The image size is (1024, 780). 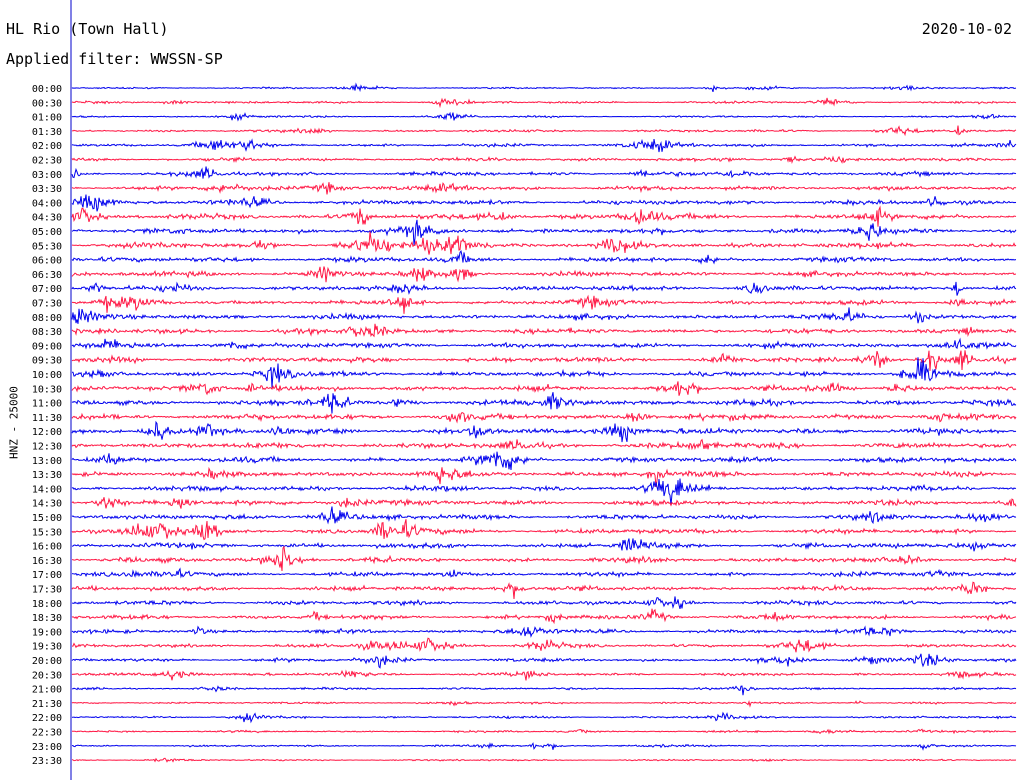 What do you see at coordinates (47, 389) in the screenshot?
I see `time-tick-label: 10:30` at bounding box center [47, 389].